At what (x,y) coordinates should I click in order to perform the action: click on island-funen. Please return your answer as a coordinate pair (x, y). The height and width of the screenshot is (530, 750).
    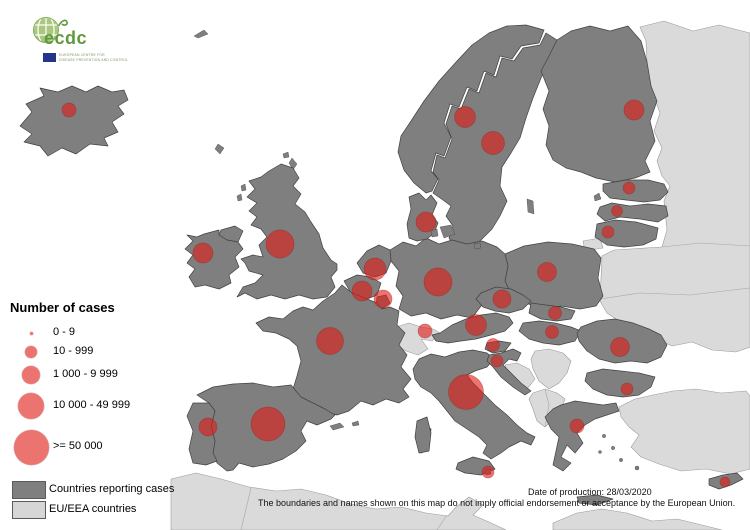
    Looking at the image, I should click on (434, 233).